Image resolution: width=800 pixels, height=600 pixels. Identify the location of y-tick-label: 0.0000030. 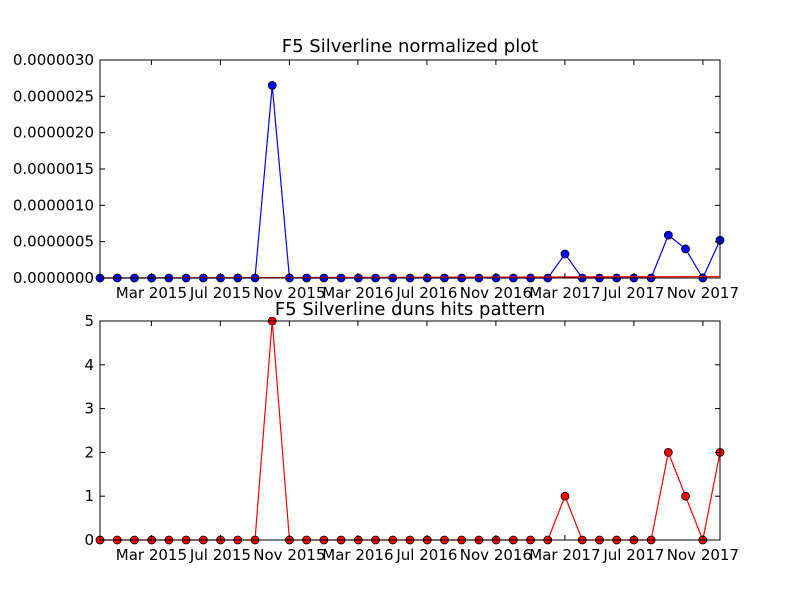
(53, 60).